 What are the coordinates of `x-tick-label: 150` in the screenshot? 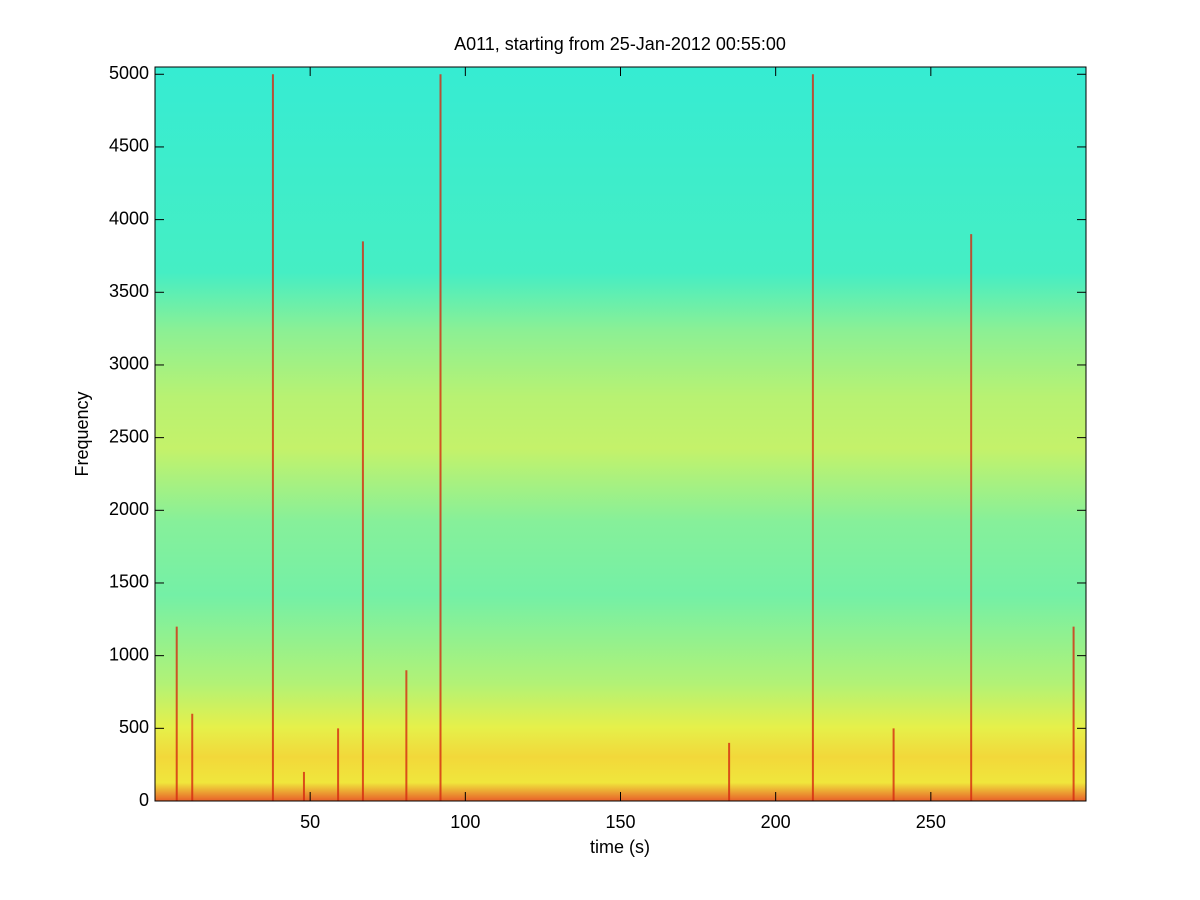 It's located at (620, 822).